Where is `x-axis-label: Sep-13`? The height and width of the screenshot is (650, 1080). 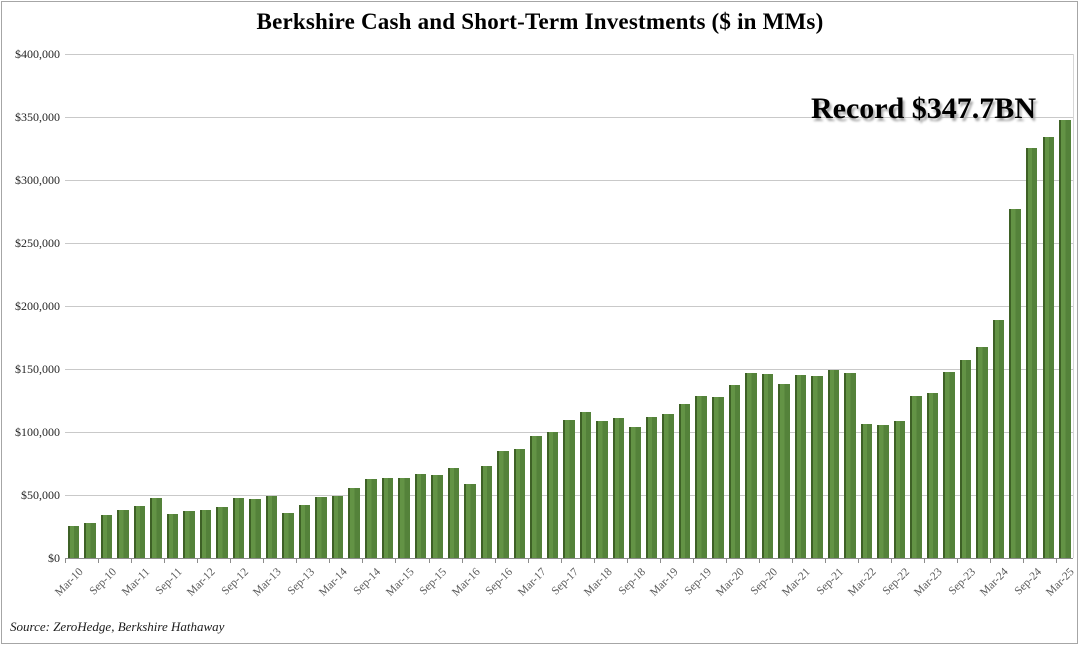
x-axis-label: Sep-13 is located at coordinates (301, 582).